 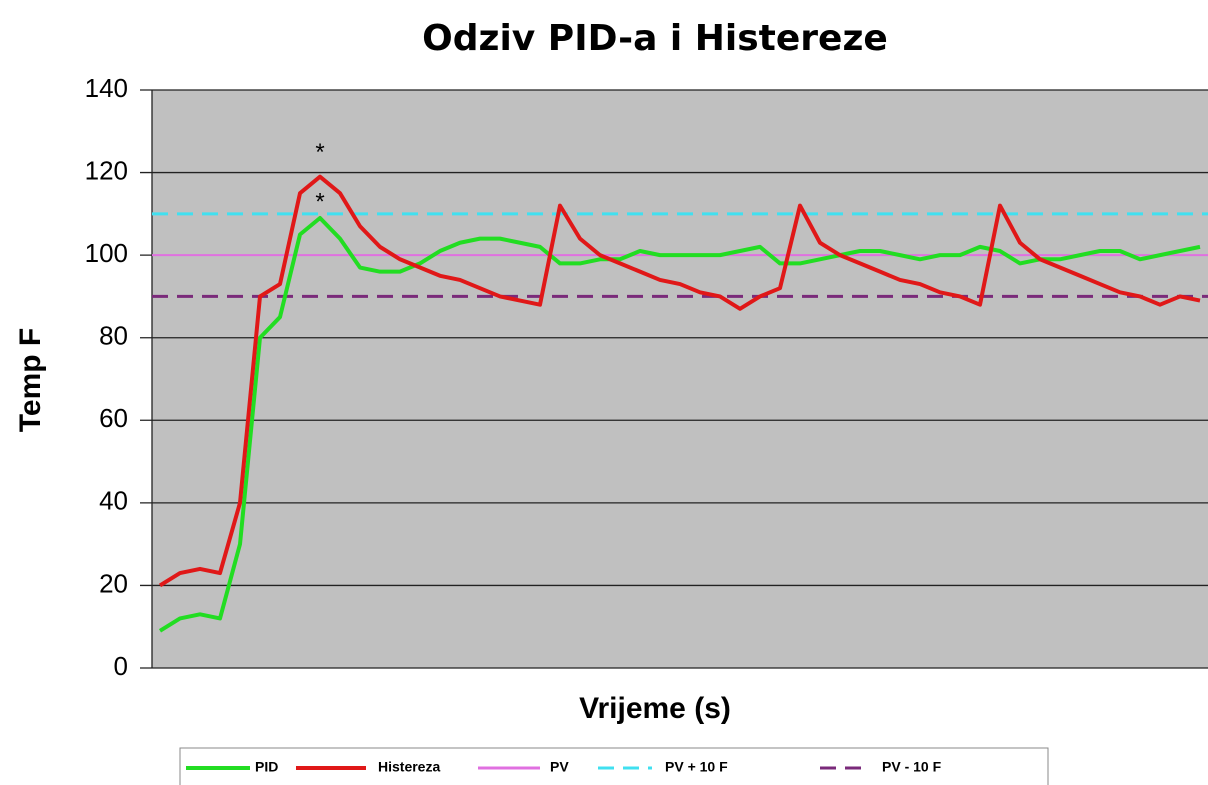 What do you see at coordinates (113, 336) in the screenshot?
I see `y-tick-label: 80` at bounding box center [113, 336].